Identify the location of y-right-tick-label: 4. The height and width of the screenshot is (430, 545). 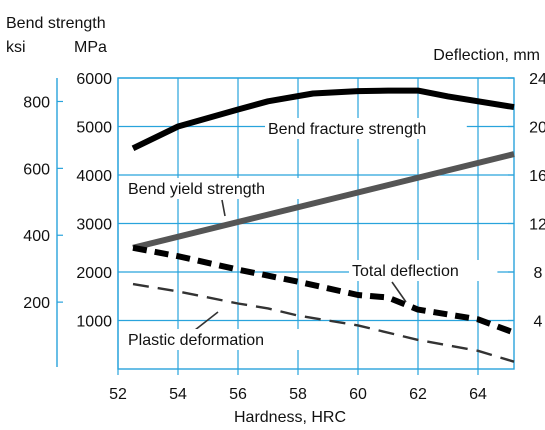
(538, 322).